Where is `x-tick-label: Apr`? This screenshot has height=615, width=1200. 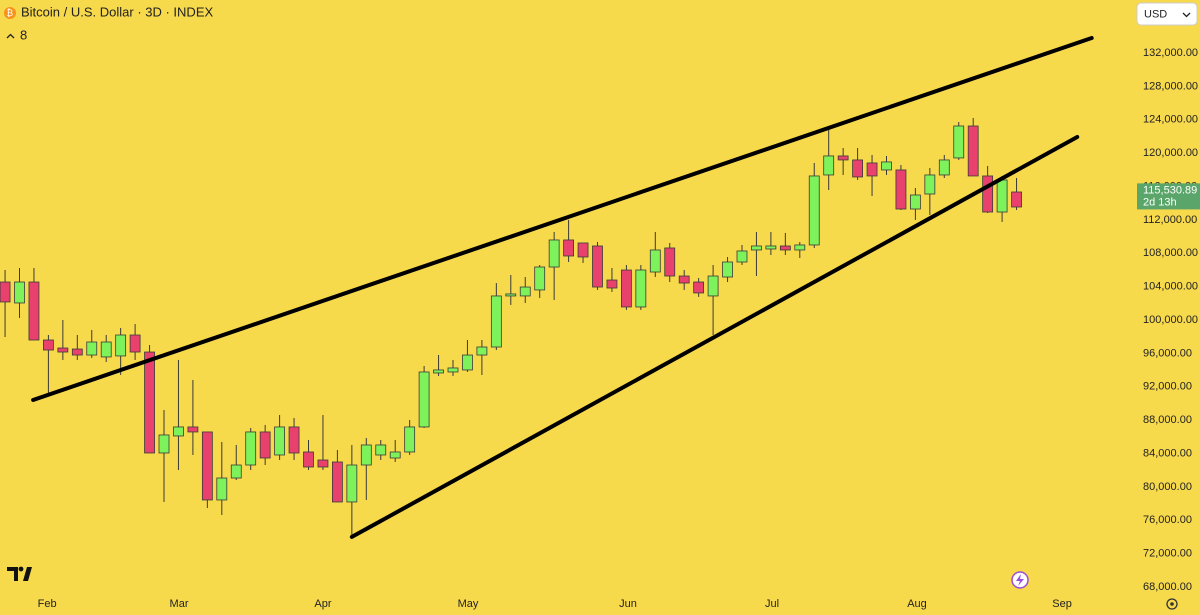 x-tick-label: Apr is located at coordinates (322, 604).